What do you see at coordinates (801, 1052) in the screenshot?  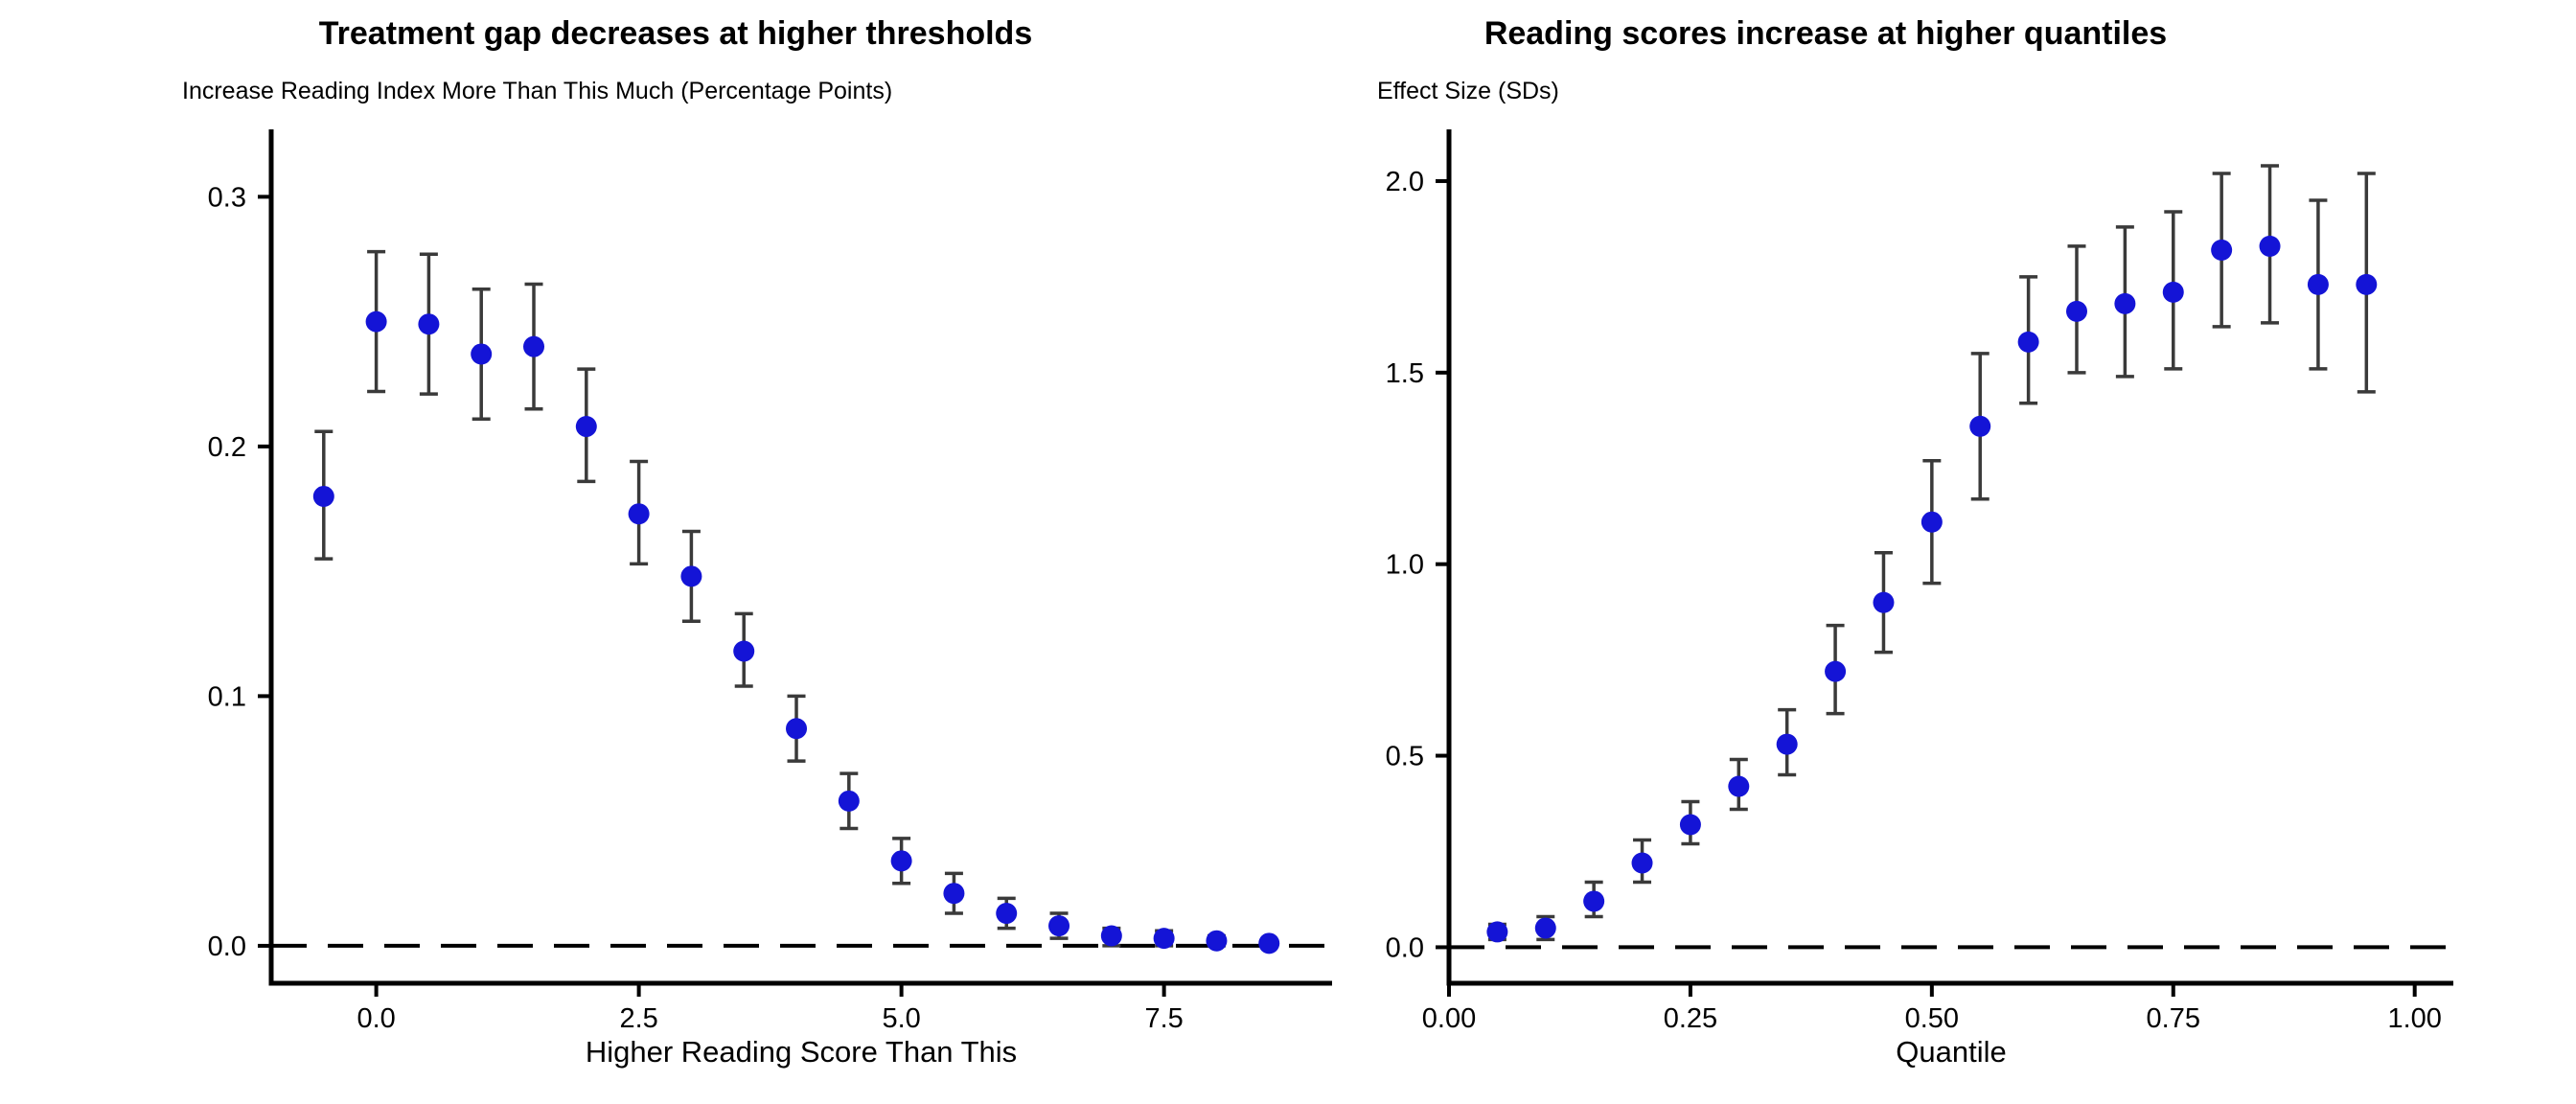 I see `left-panel-x-axis-title: Higher Reading Score Than This` at bounding box center [801, 1052].